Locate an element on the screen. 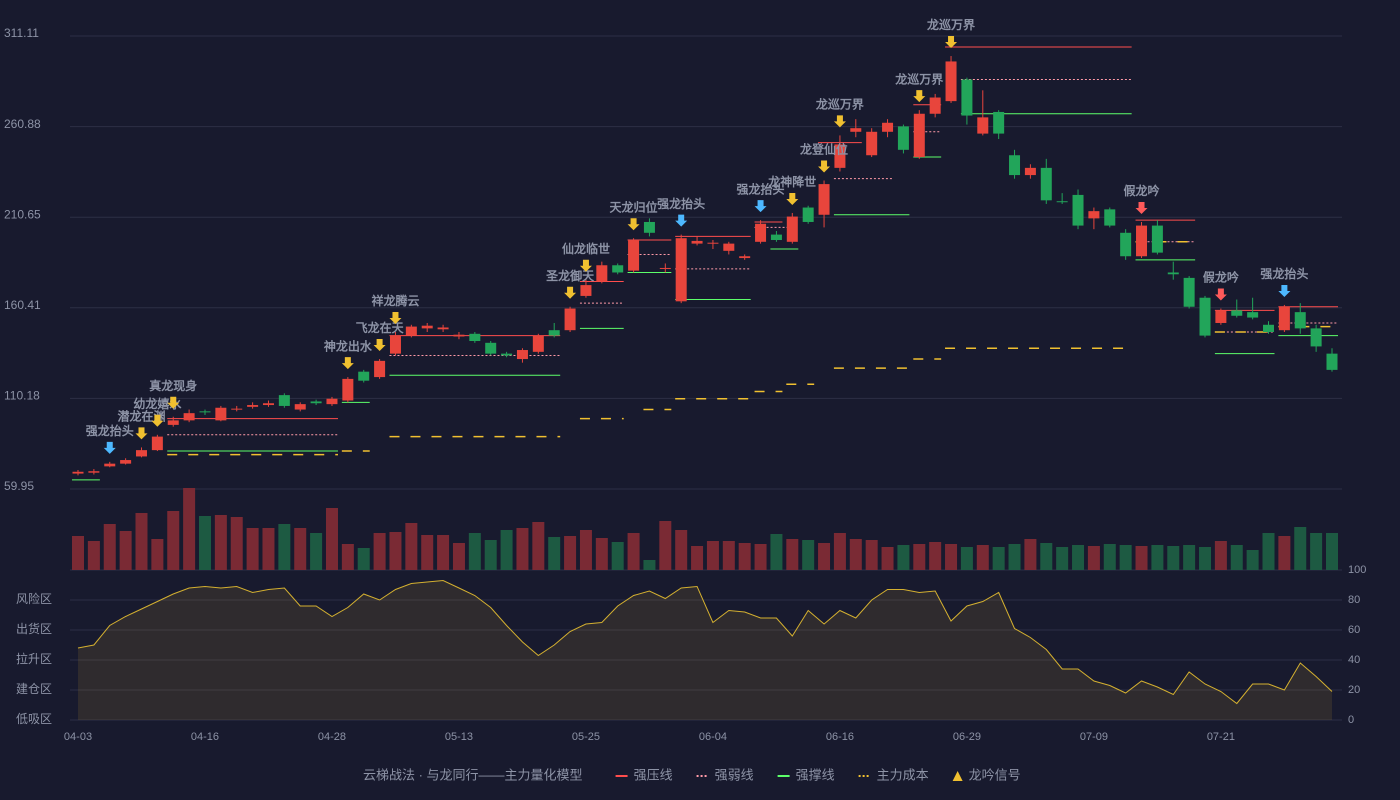 This screenshot has width=1400, height=800. signal-label: 龙登仙位 is located at coordinates (824, 149).